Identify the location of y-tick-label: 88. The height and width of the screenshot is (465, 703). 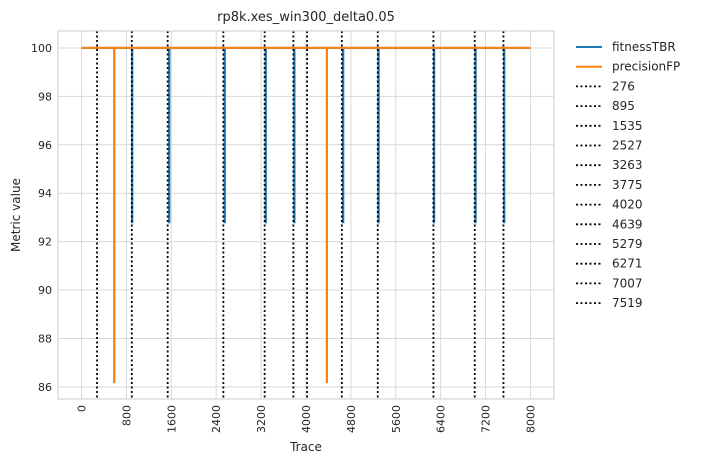
(45, 338).